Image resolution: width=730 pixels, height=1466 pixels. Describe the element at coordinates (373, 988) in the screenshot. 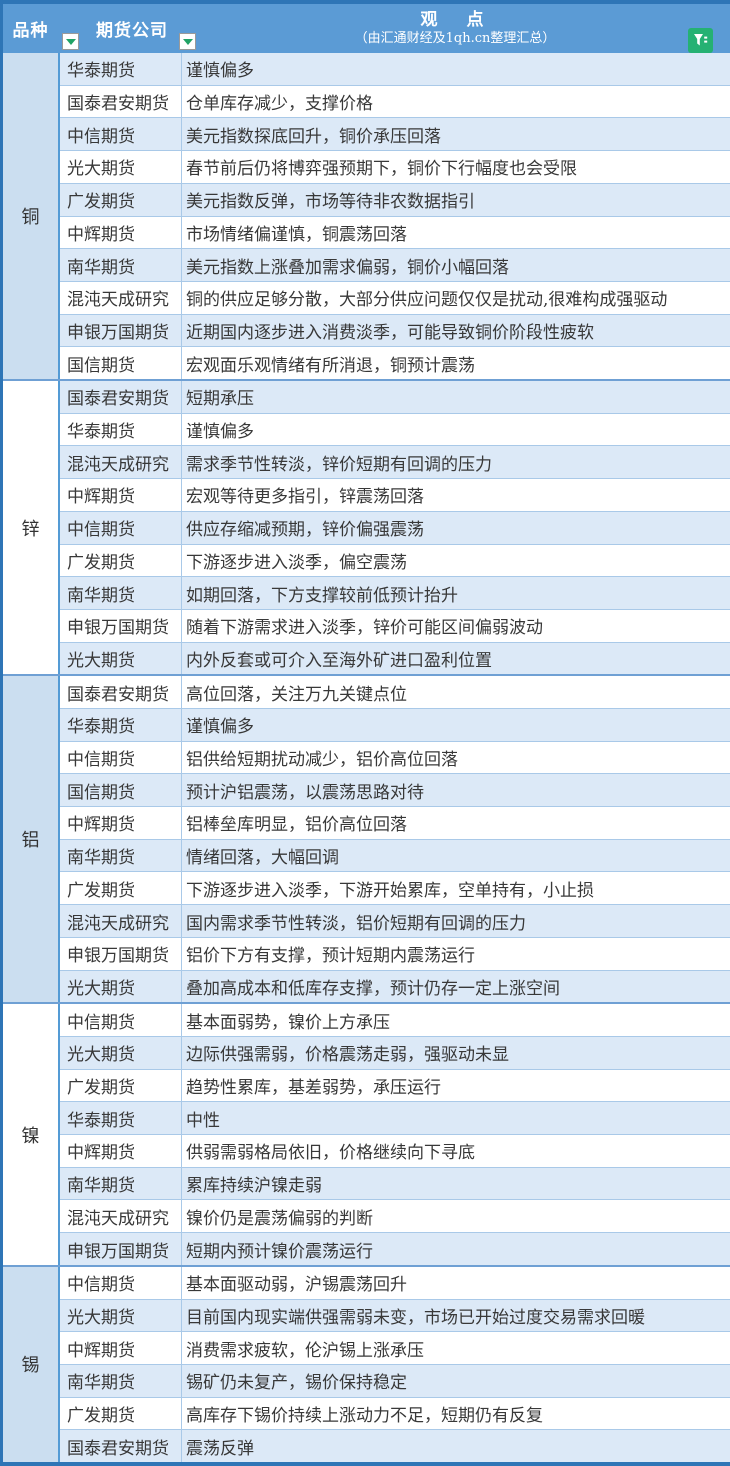

I see `view-cell: 叠加高成本和低库存支撑，预计仍存一定上涨空间` at that location.